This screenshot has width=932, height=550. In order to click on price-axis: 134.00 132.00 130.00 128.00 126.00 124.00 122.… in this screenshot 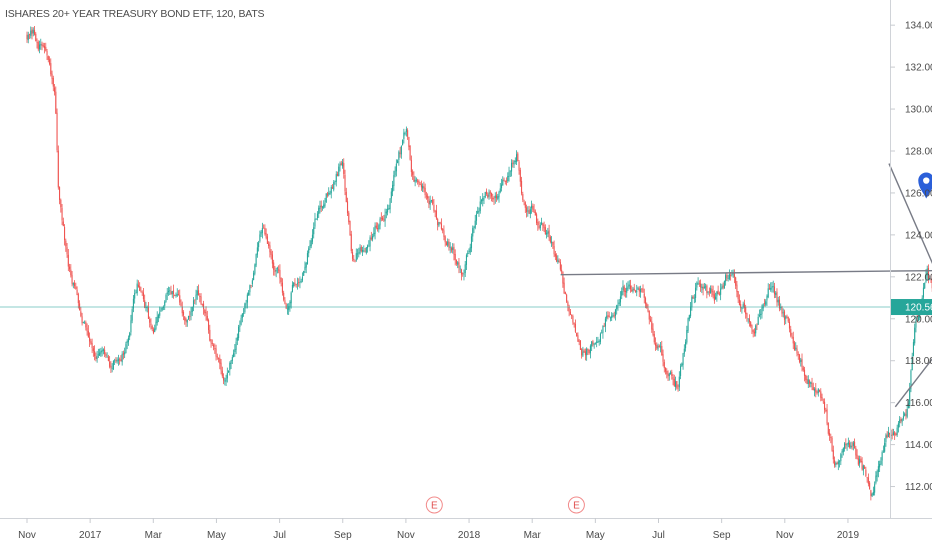, I will do `click(911, 257)`.